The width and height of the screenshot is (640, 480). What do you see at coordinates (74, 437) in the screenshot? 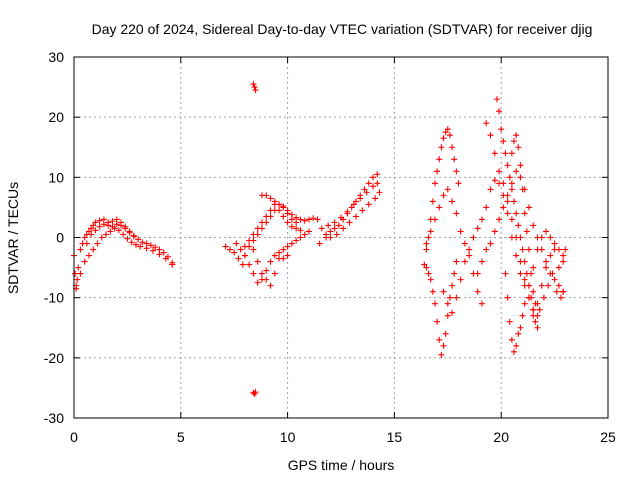
I see `x-tick-label: 0` at bounding box center [74, 437].